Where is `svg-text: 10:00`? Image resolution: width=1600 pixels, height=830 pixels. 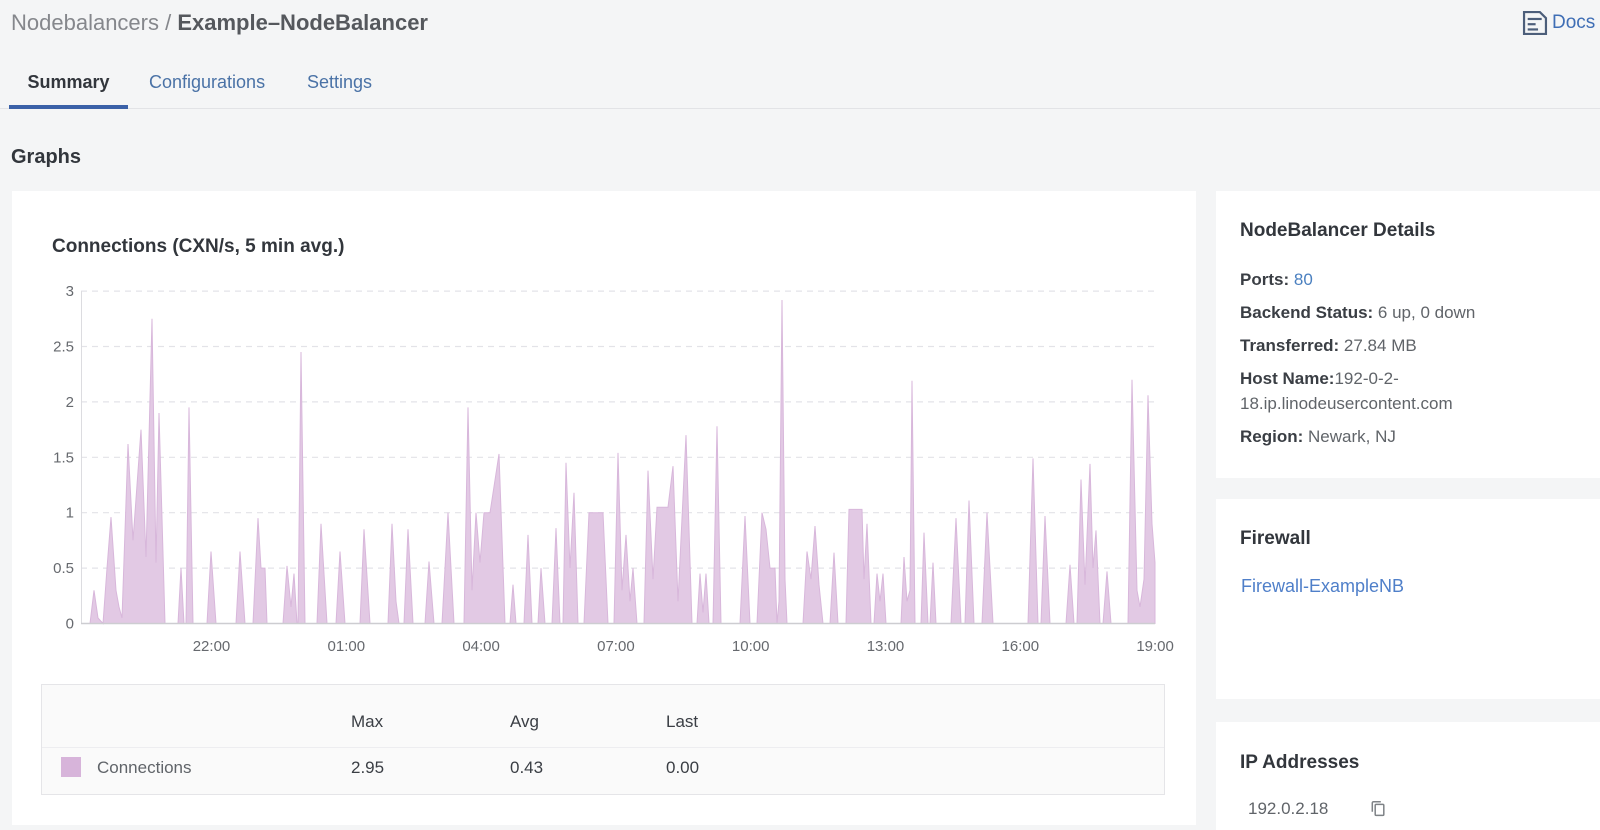
svg-text: 10:00 is located at coordinates (751, 646).